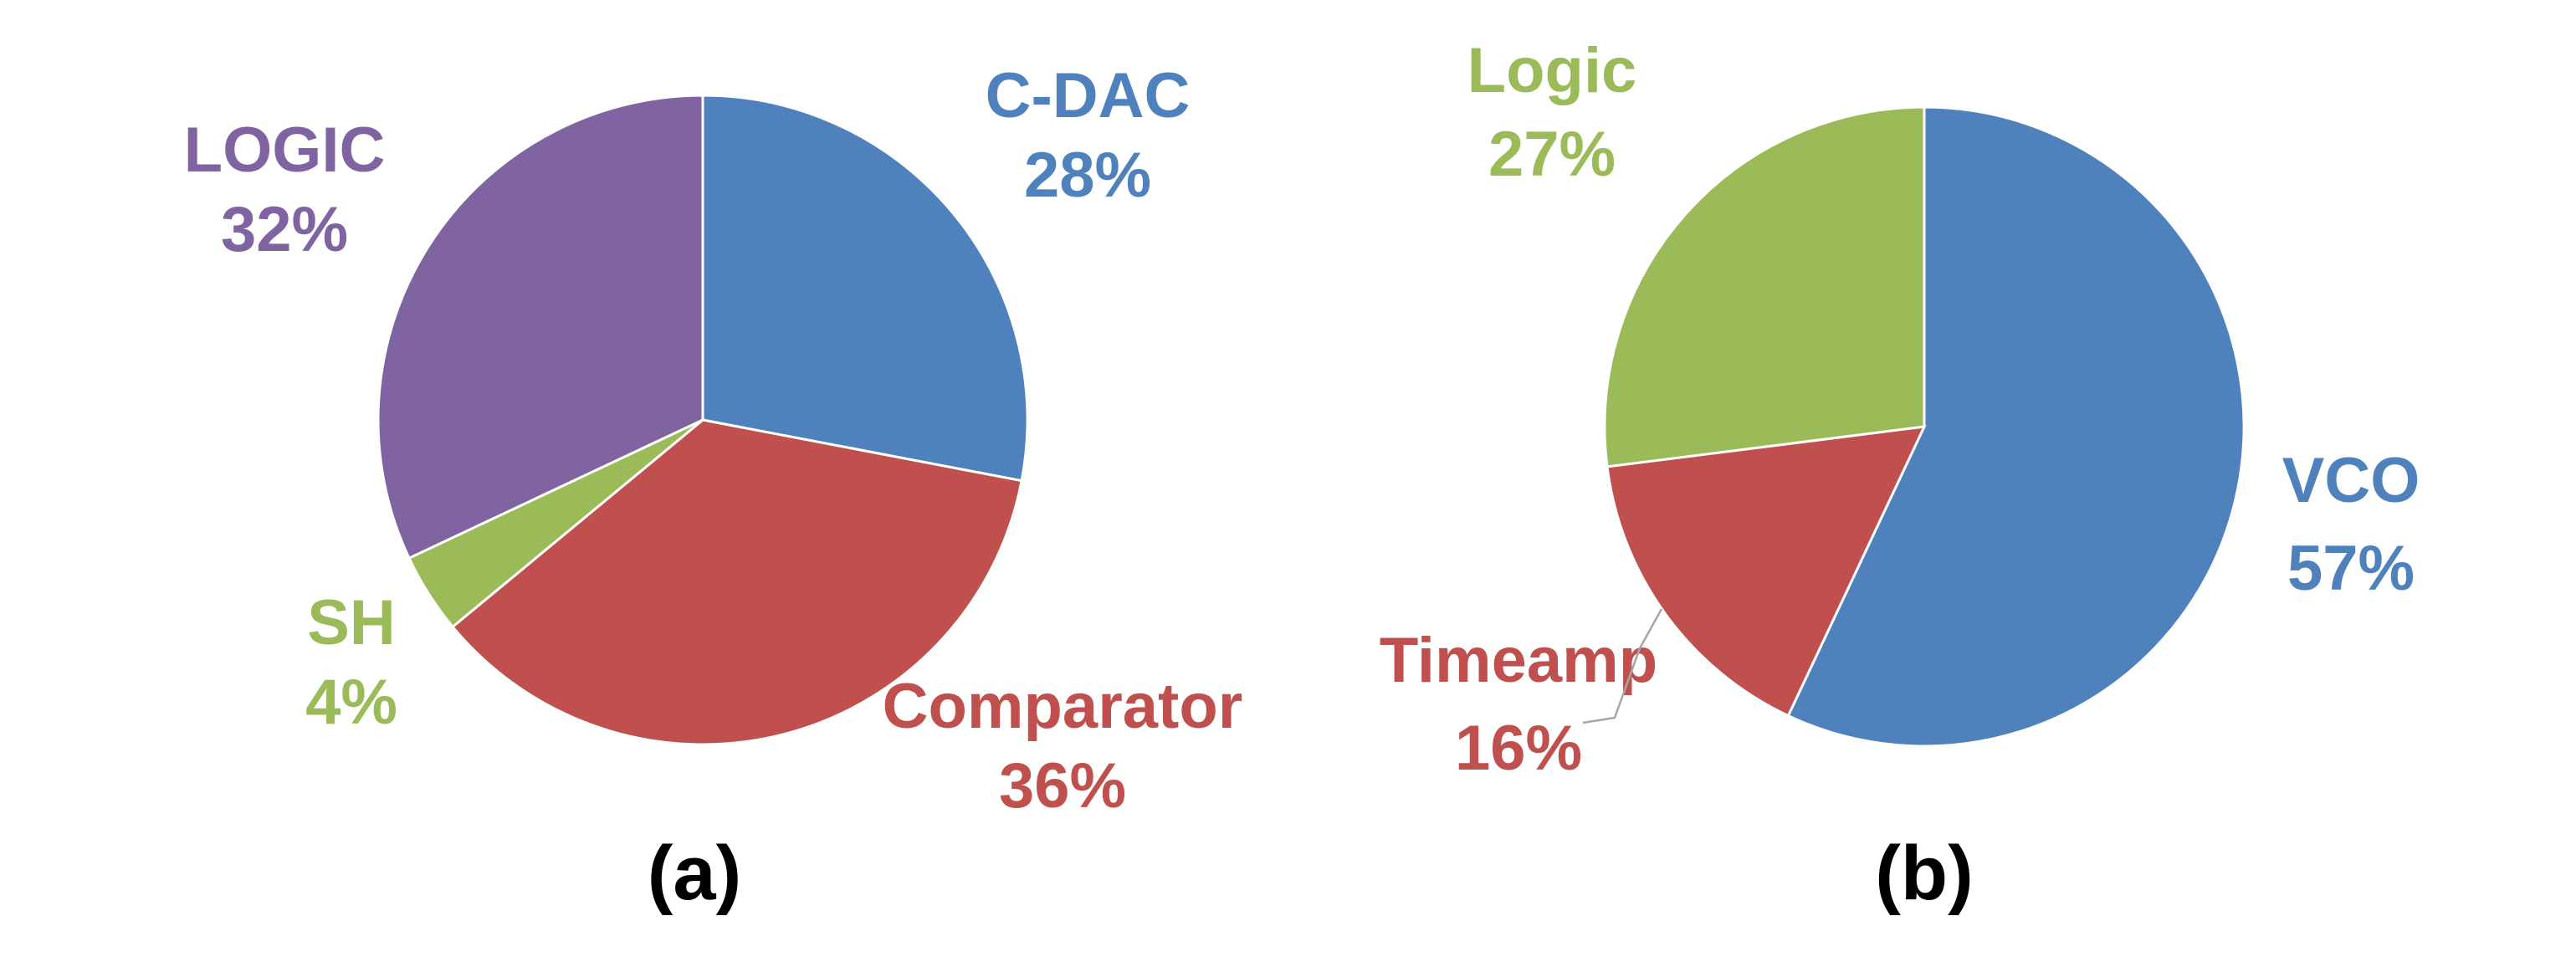  I want to click on caption-a: (a), so click(695, 873).